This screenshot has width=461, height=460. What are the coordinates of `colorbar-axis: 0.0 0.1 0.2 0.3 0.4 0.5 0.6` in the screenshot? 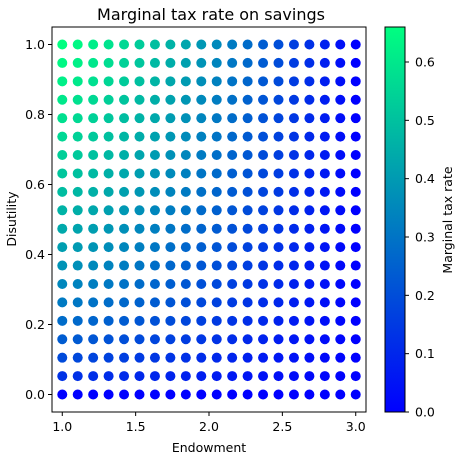 It's located at (420, 237).